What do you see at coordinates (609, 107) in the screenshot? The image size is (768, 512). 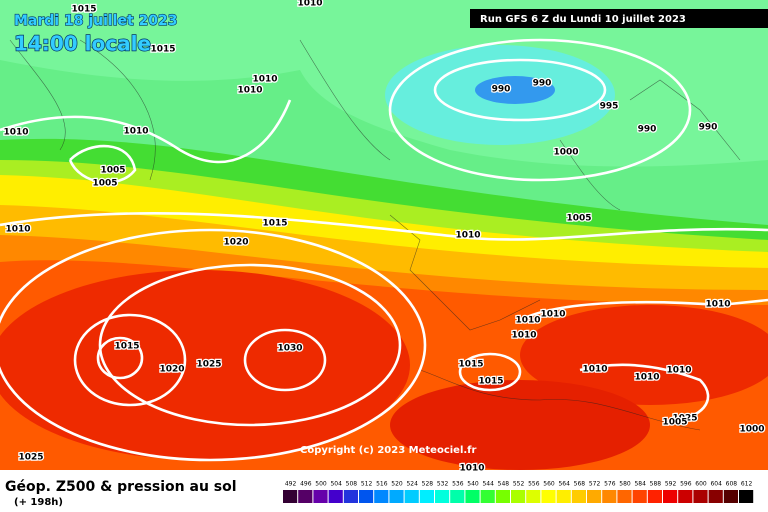 I see `isobar-label: 995` at bounding box center [609, 107].